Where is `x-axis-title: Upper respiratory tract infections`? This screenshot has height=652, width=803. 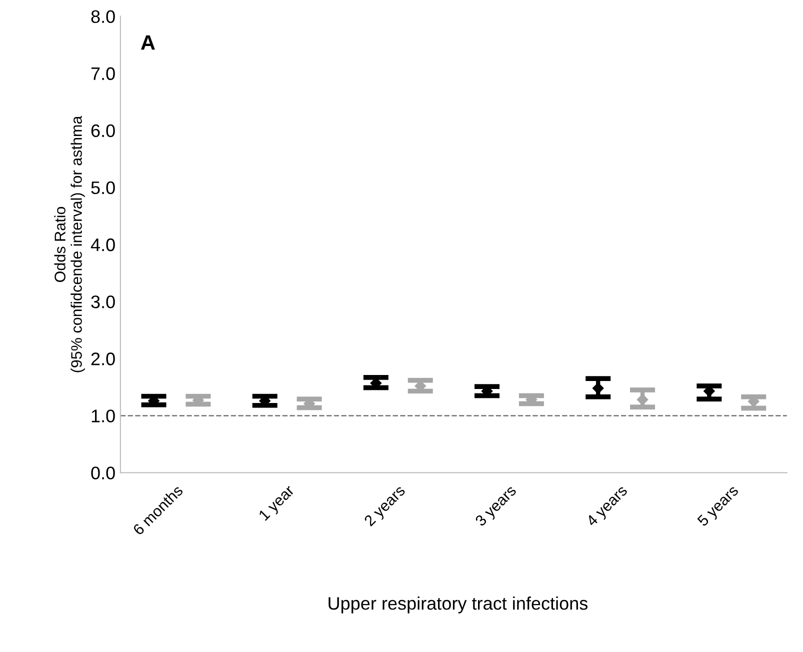 x-axis-title: Upper respiratory tract infections is located at coordinates (458, 605).